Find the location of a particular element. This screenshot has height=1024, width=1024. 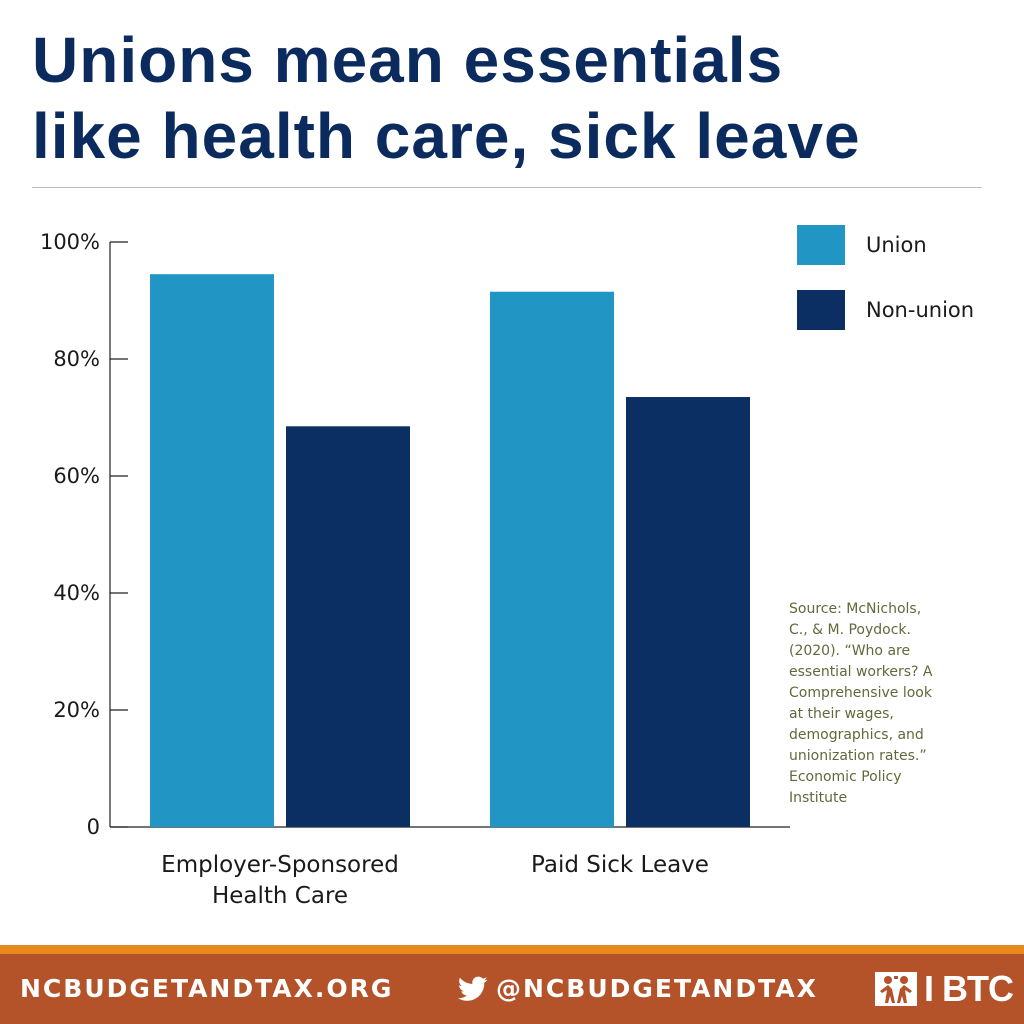

website-link: NCBUDGETANDTAX.ORG is located at coordinates (207, 988).